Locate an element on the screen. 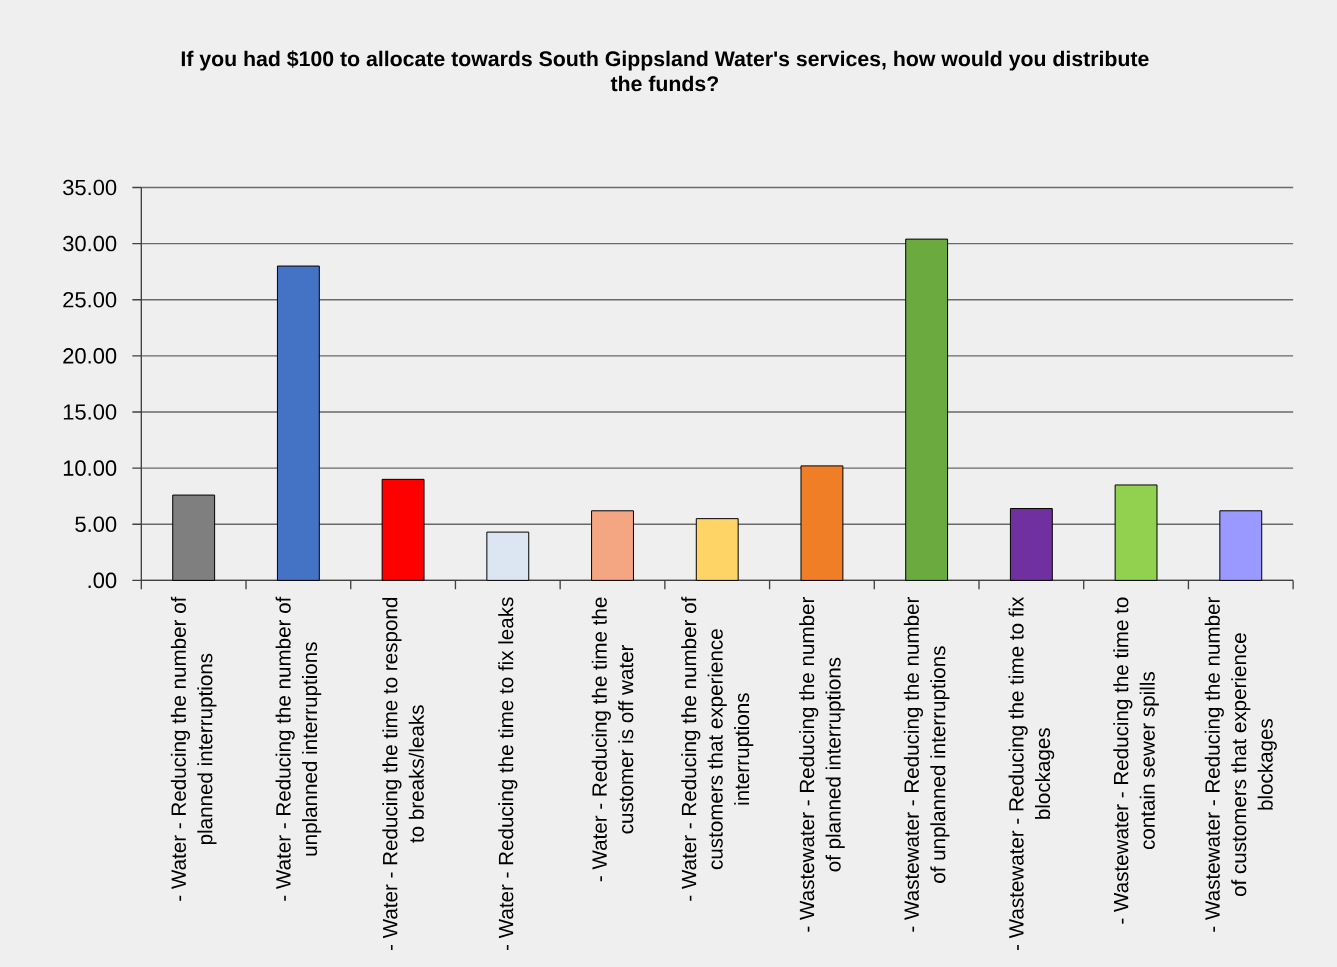  y-tick-label: 10.00 is located at coordinates (90, 468).